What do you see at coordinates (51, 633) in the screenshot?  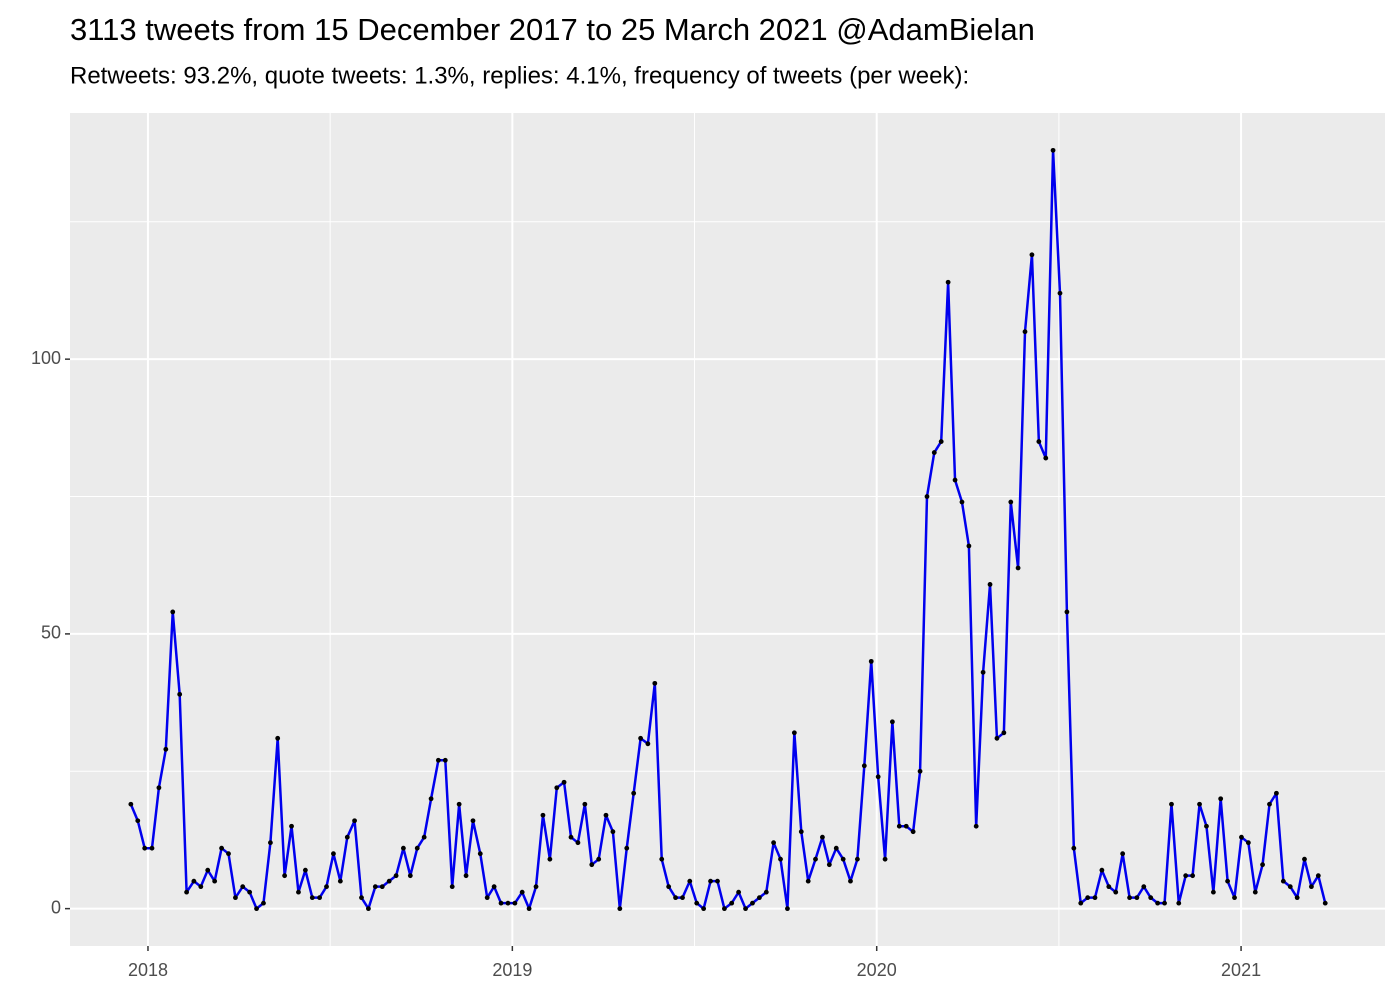 I see `y-tick-label: 50` at bounding box center [51, 633].